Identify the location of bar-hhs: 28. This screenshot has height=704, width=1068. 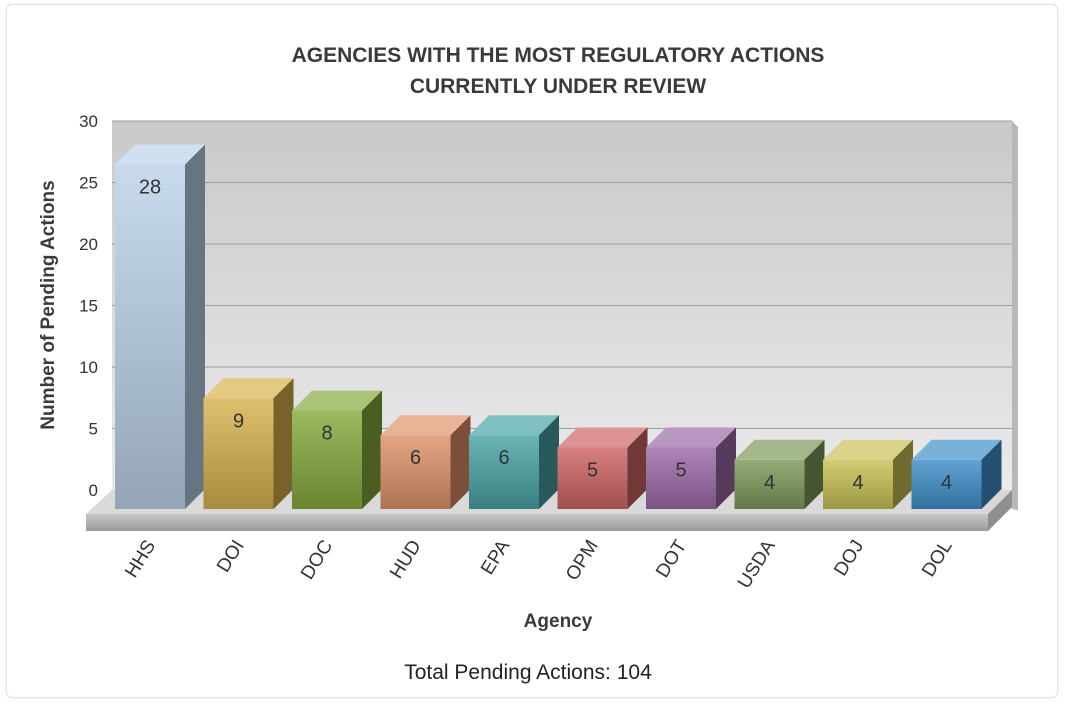
(160, 326).